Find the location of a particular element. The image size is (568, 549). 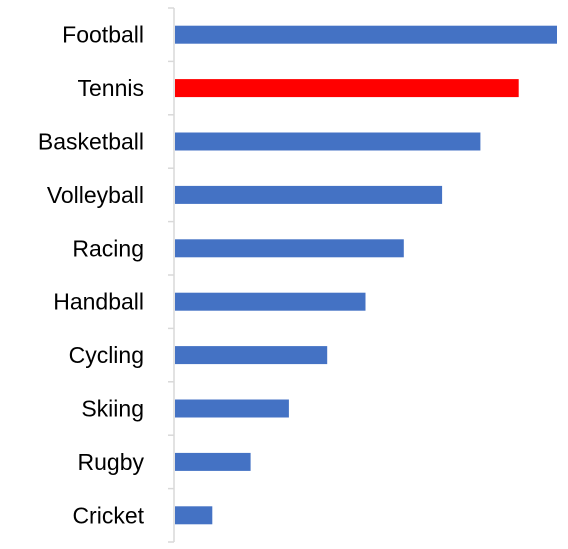

category-label-tennis: Tennis is located at coordinates (111, 88).